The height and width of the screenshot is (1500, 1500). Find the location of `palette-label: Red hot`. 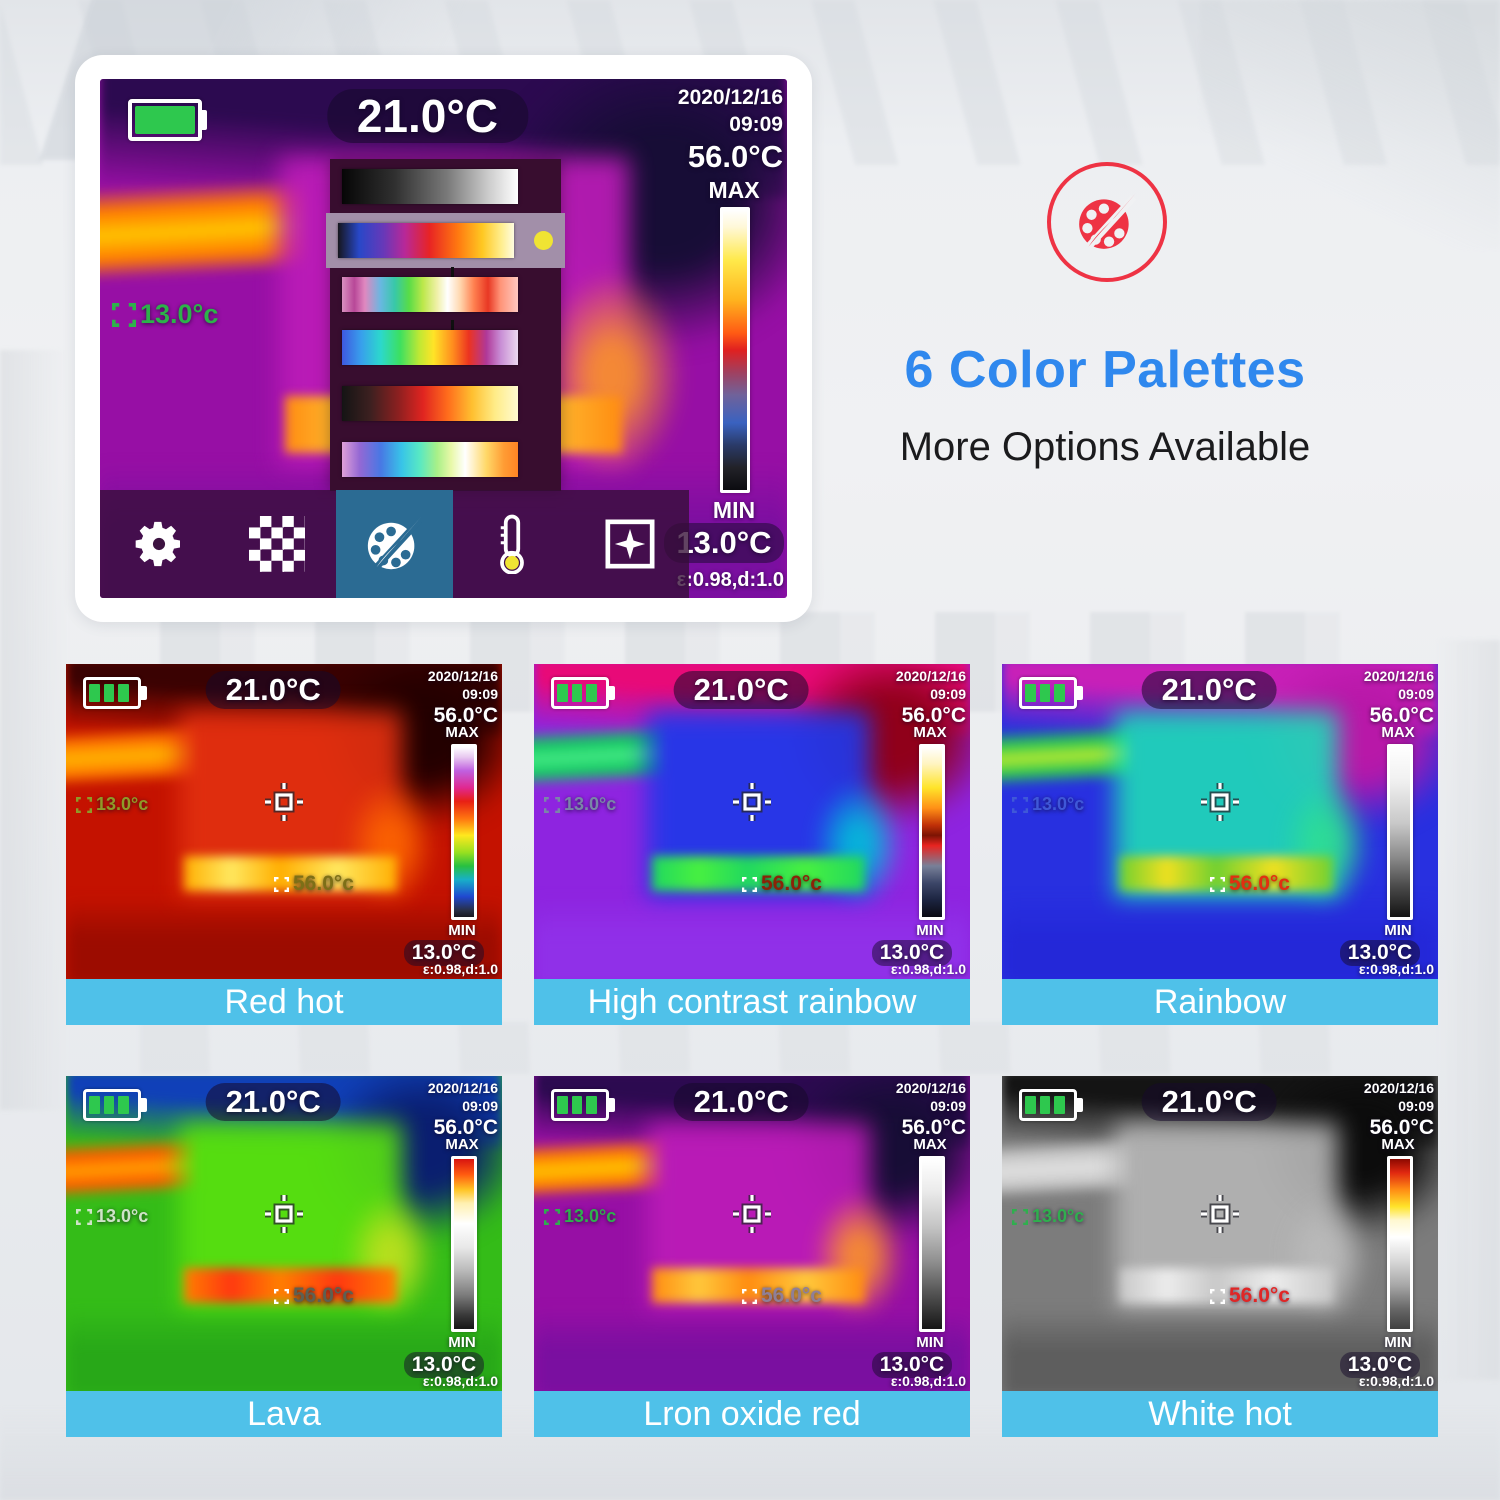

palette-label: Red hot is located at coordinates (284, 1002).